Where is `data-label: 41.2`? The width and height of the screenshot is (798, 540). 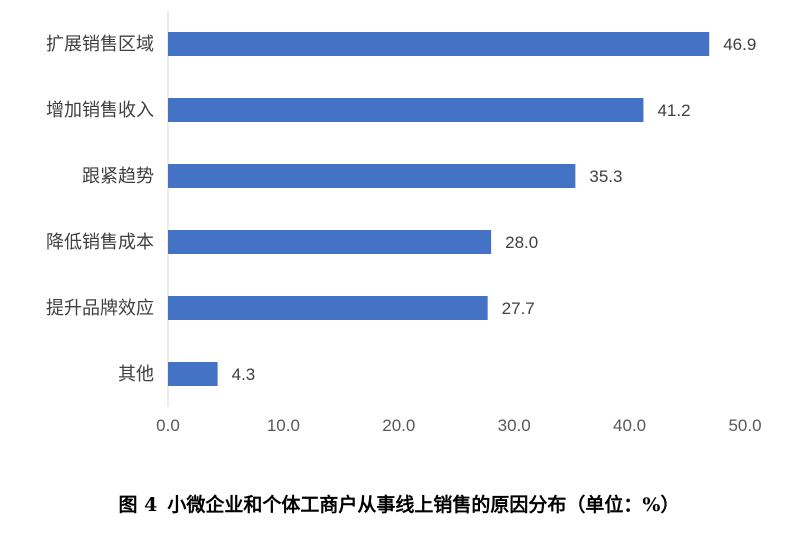
data-label: 41.2 is located at coordinates (673, 110).